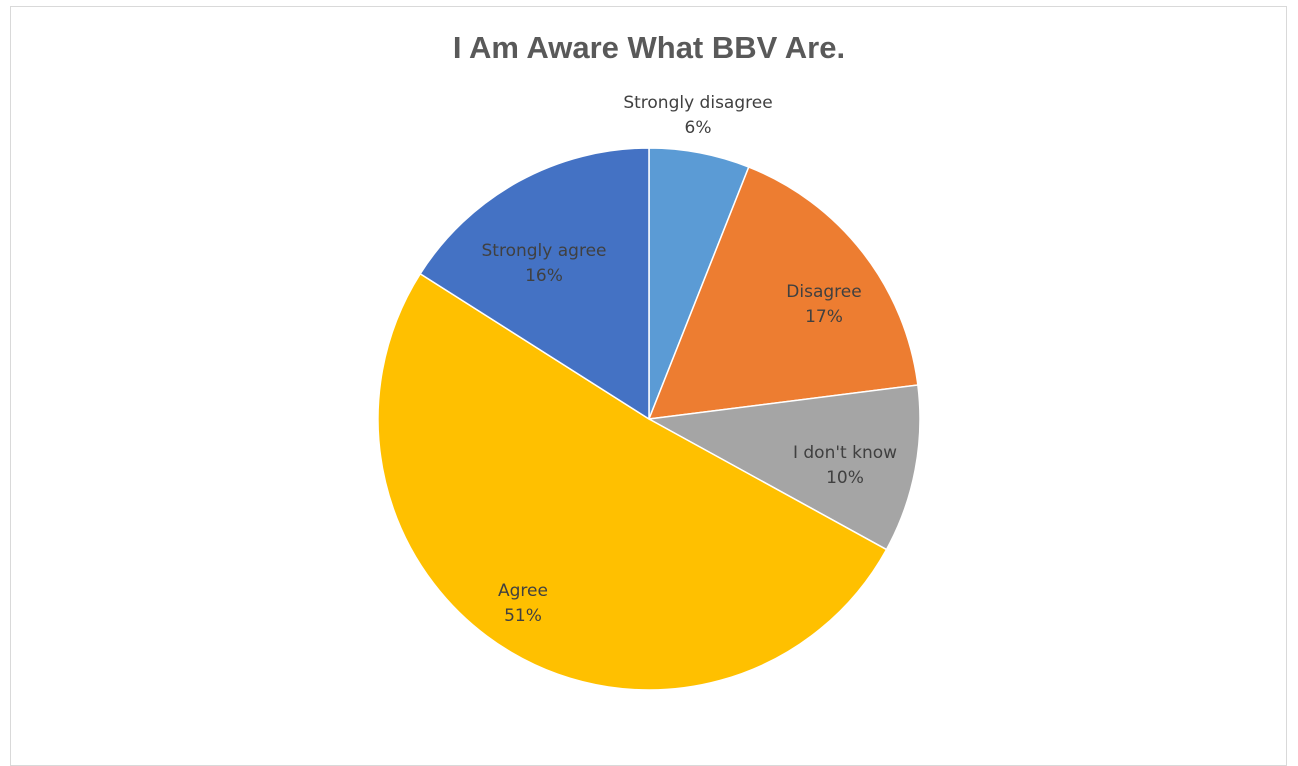 This screenshot has width=1298, height=766. What do you see at coordinates (845, 465) in the screenshot?
I see `data-label-i-don-t-know: I don't know 10%` at bounding box center [845, 465].